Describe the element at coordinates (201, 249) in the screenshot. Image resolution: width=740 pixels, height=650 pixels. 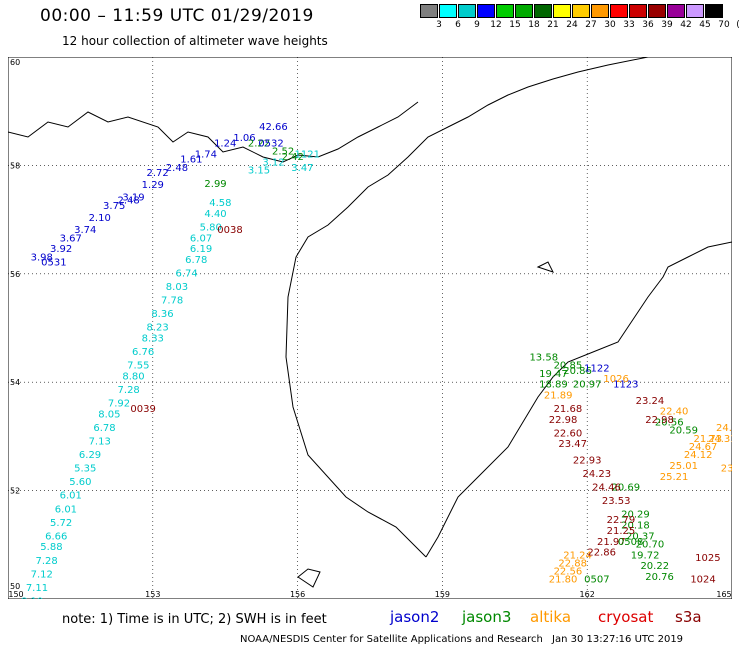
I see `cryosat-wave-height: 6.19` at that location.